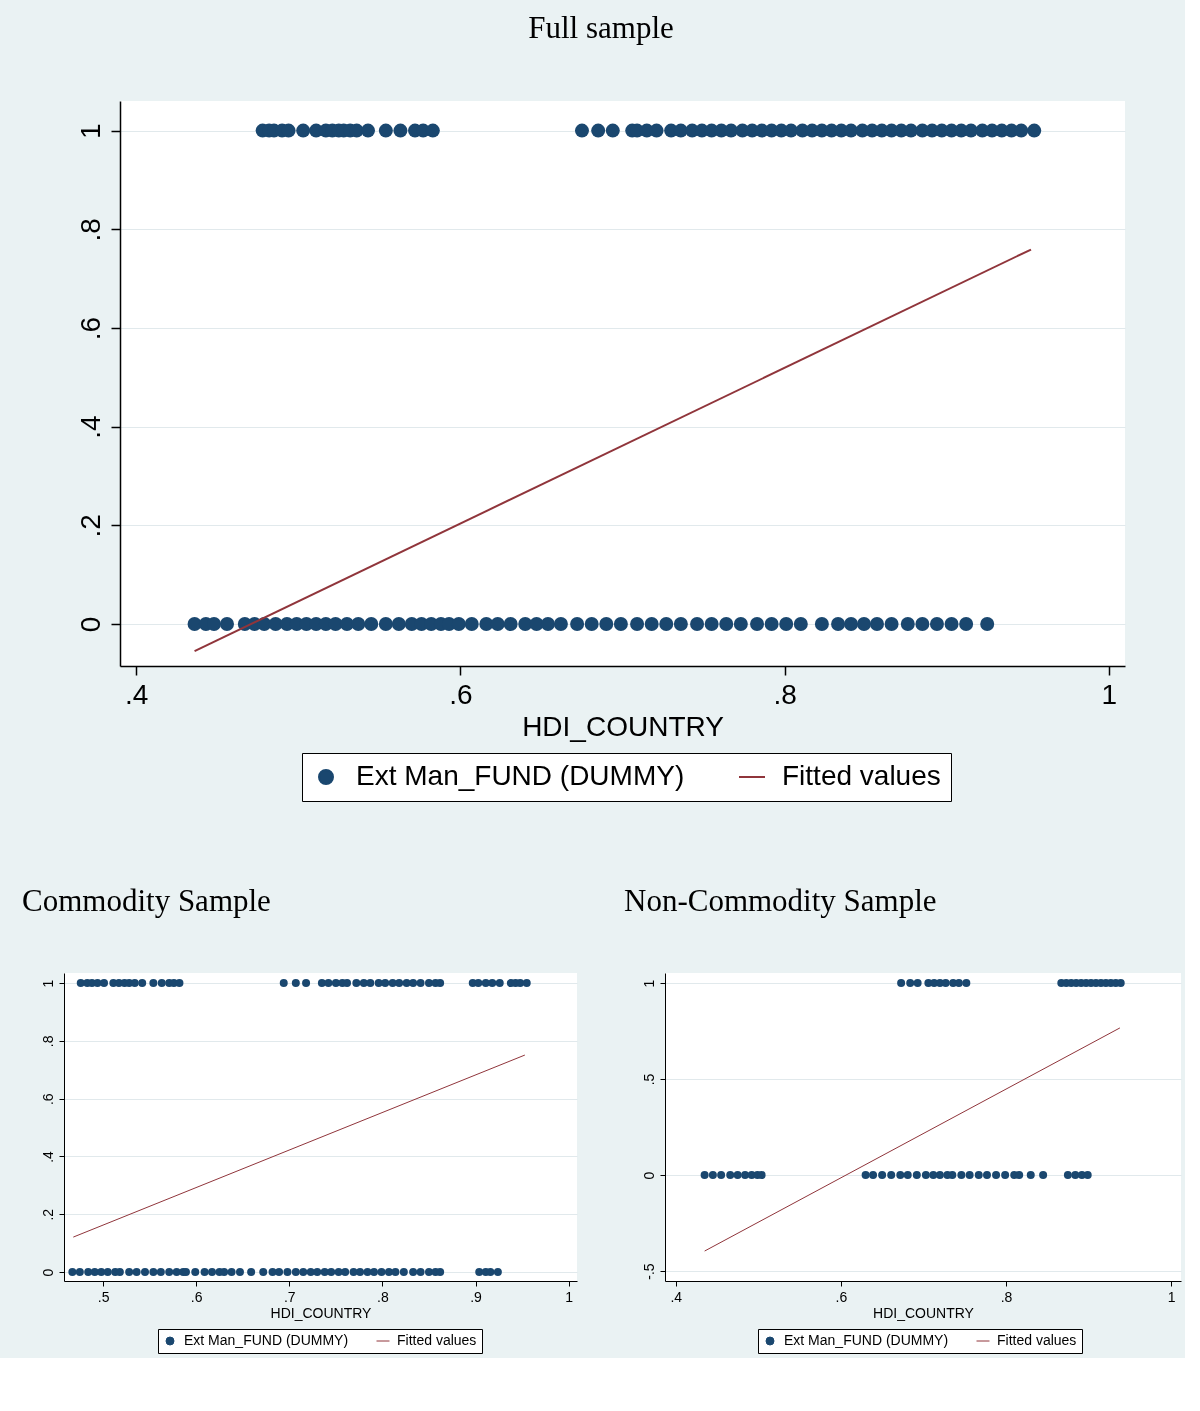 Image resolution: width=1200 pixels, height=1411 pixels. What do you see at coordinates (780, 900) in the screenshot?
I see `chart-title: Non-Commodity Sample` at bounding box center [780, 900].